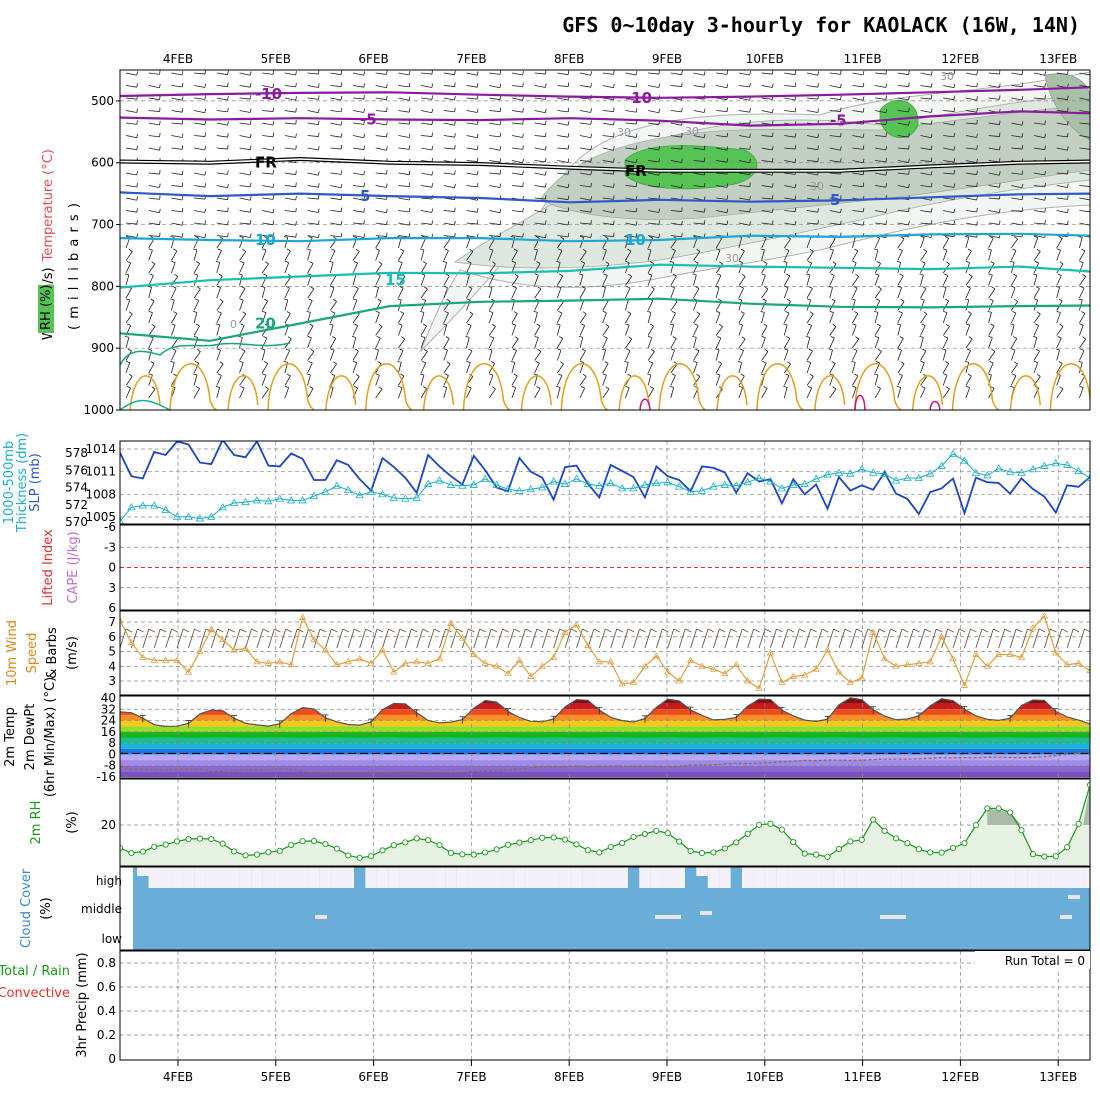 This screenshot has width=1100, height=1100. What do you see at coordinates (106, 1011) in the screenshot?
I see `precip-tick-label: 0.4` at bounding box center [106, 1011].